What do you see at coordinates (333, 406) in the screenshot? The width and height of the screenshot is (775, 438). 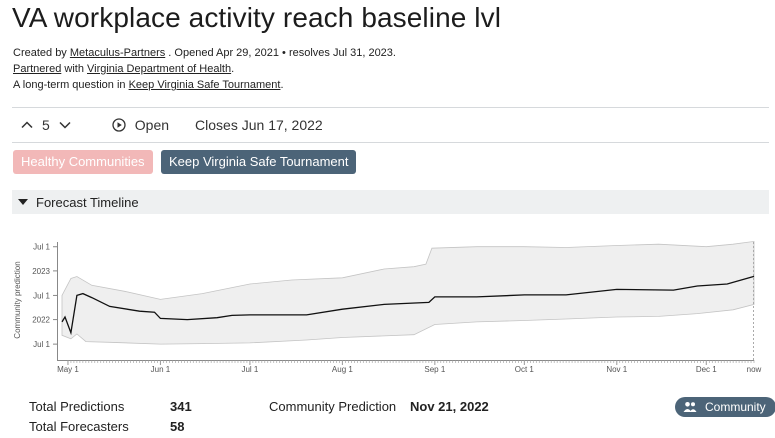 I see `community-prediction-label: Community Prediction` at bounding box center [333, 406].